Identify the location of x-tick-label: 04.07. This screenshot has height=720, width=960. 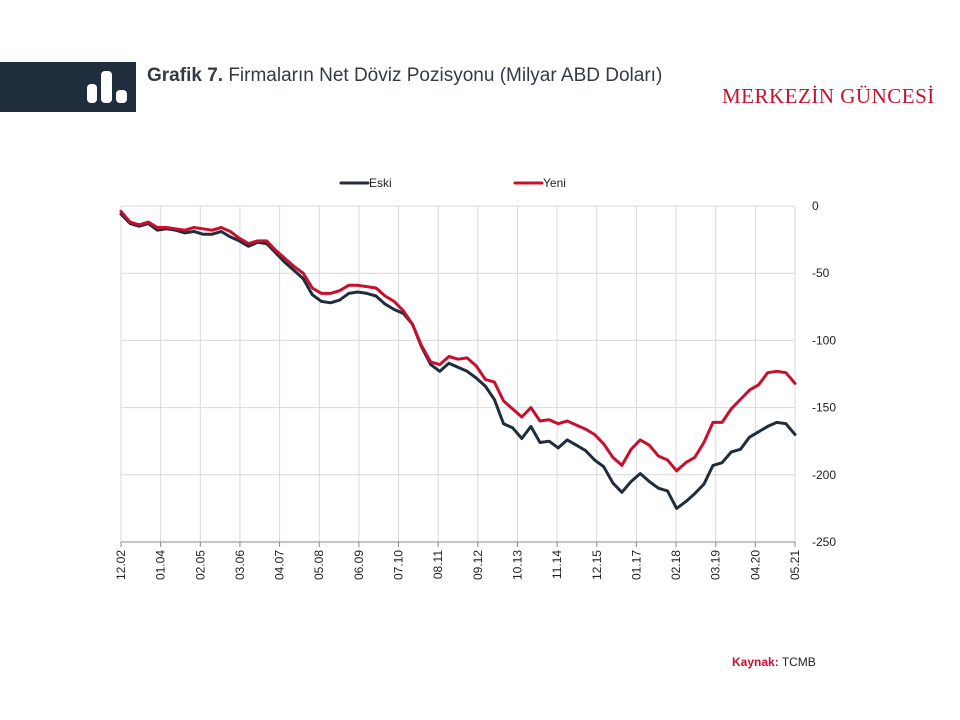
(280, 565).